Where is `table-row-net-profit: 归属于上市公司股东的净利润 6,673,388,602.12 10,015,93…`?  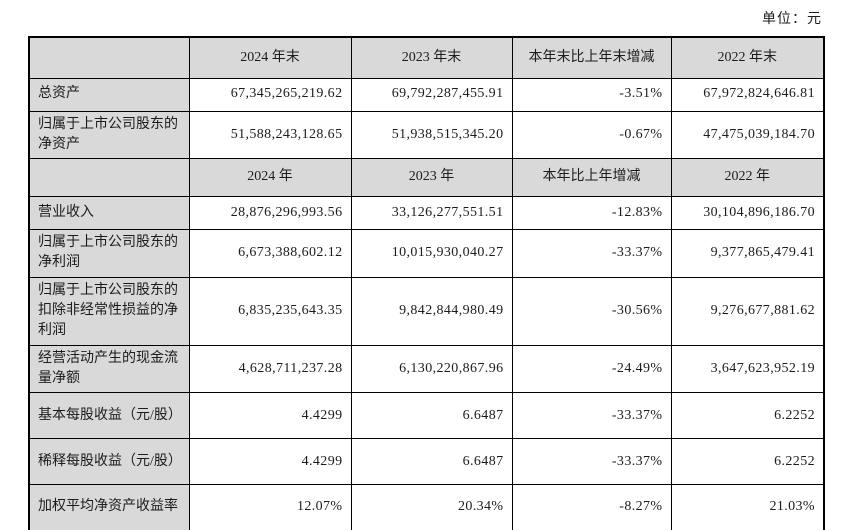 table-row-net-profit: 归属于上市公司股东的净利润 6,673,388,602.12 10,015,93… is located at coordinates (426, 253).